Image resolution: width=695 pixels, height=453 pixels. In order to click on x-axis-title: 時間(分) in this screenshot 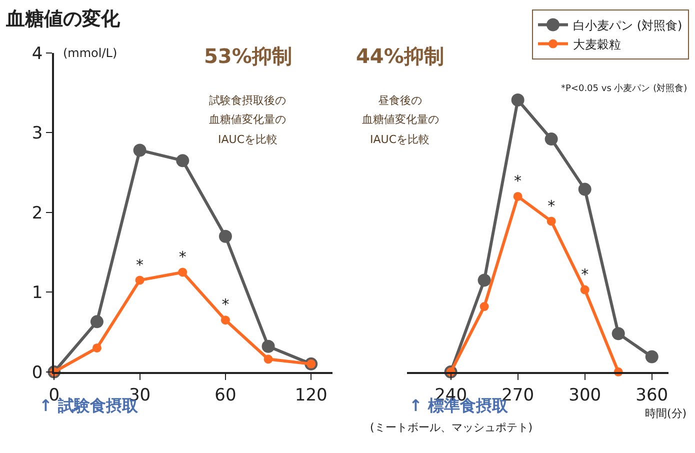, I will do `click(666, 413)`.